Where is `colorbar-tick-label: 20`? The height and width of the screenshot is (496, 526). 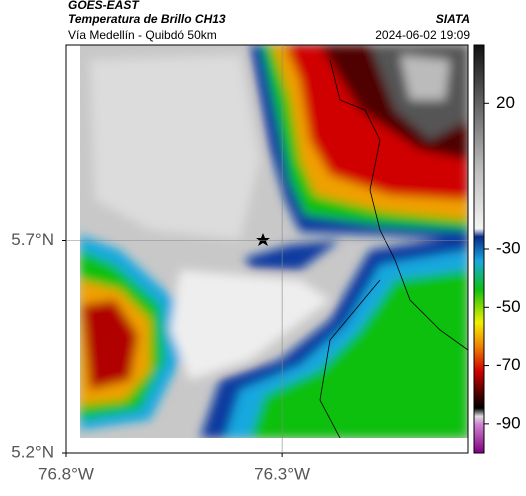
colorbar-tick-label: 20 is located at coordinates (505, 102).